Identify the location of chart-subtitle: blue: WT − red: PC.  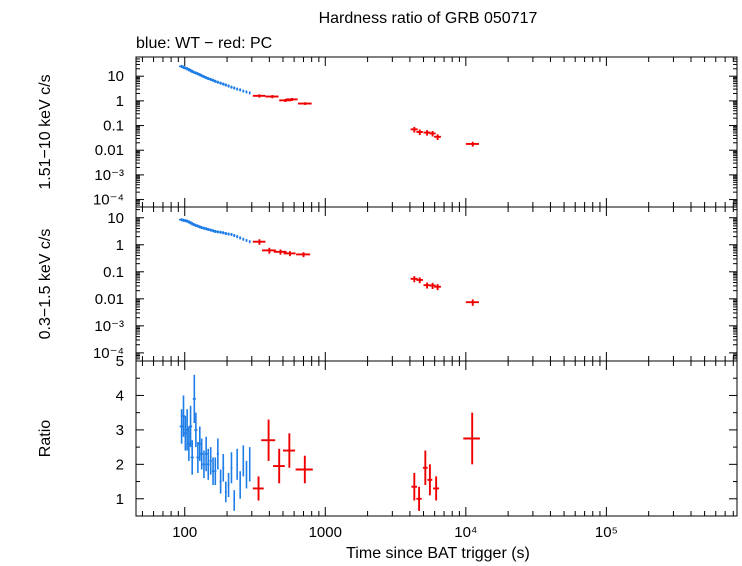
(204, 43).